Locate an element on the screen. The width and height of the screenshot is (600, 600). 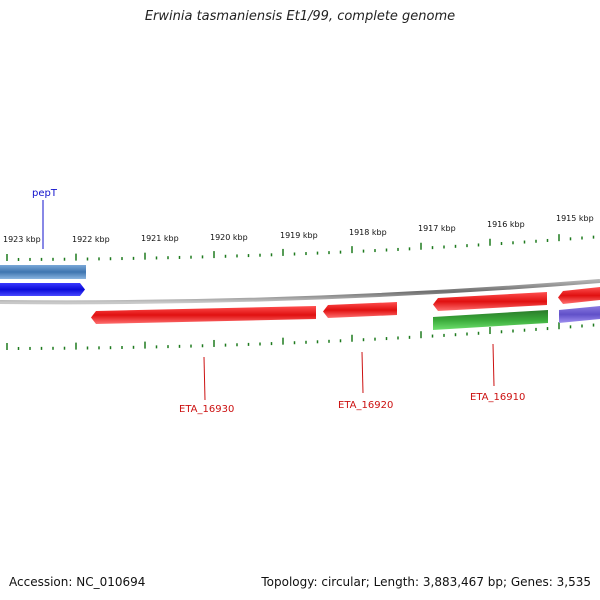
gene-label-ETA_16910: ETA_16910 is located at coordinates (497, 397).